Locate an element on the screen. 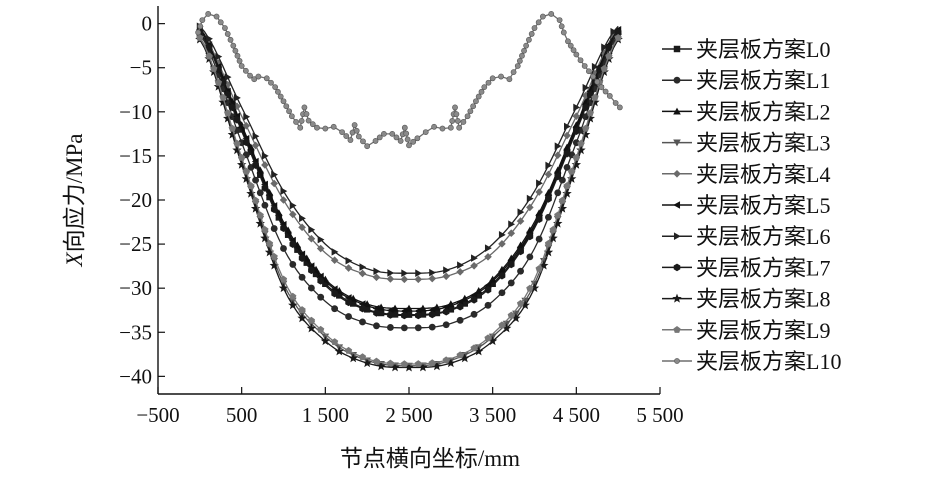 This screenshot has height=479, width=945. y-axis-title-rest: 向应力/MPa is located at coordinates (74, 193).